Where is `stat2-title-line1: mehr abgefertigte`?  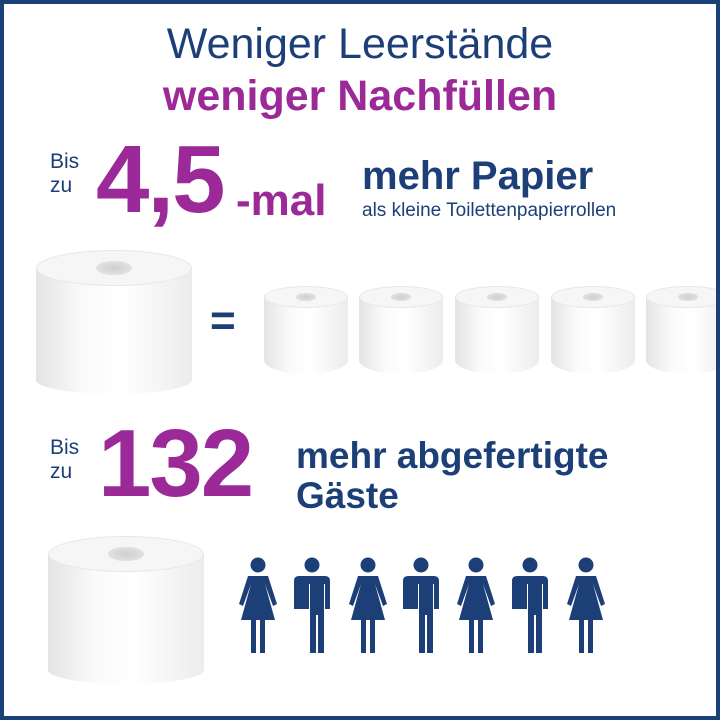 stat2-title-line1: mehr abgefertigte is located at coordinates (452, 455).